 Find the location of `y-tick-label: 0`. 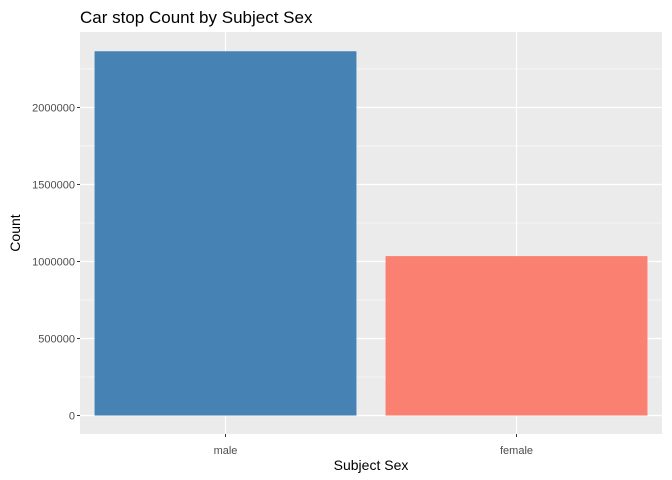

y-tick-label: 0 is located at coordinates (72, 417).